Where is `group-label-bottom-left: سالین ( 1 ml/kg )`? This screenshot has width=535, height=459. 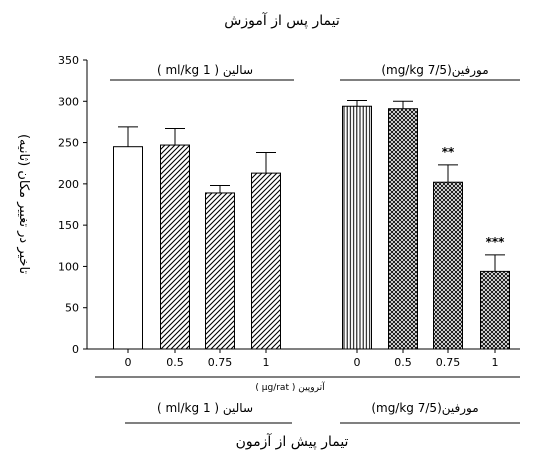 group-label-bottom-left: سالین ( 1 ml/kg ) is located at coordinates (205, 408).